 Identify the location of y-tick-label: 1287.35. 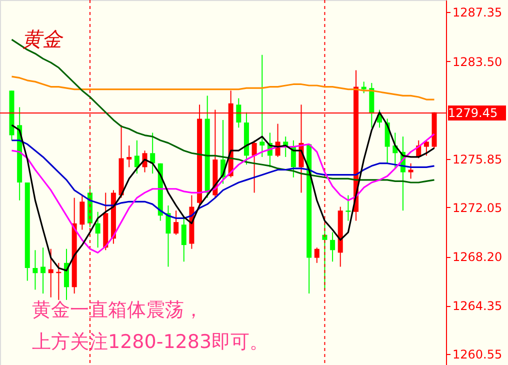
(477, 13).